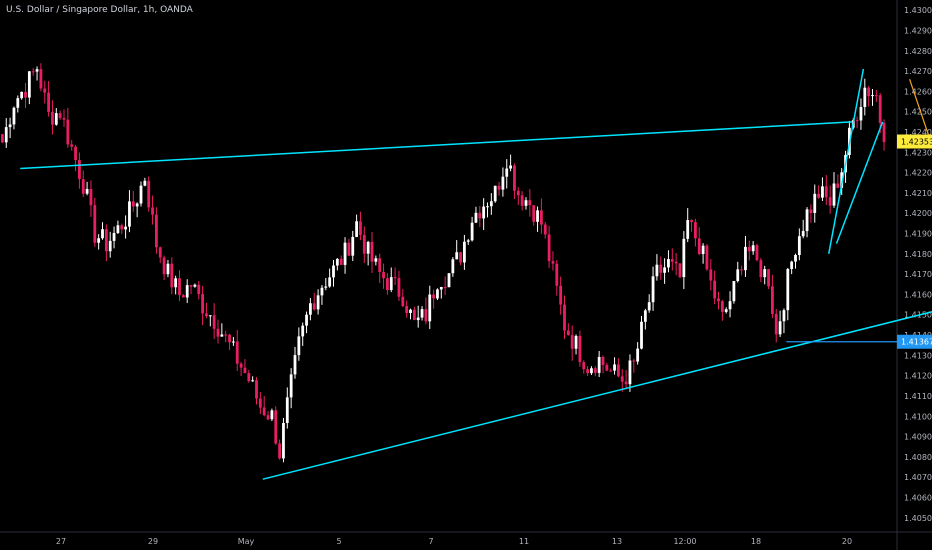  I want to click on y-tick-label: 1.42800, so click(918, 51).